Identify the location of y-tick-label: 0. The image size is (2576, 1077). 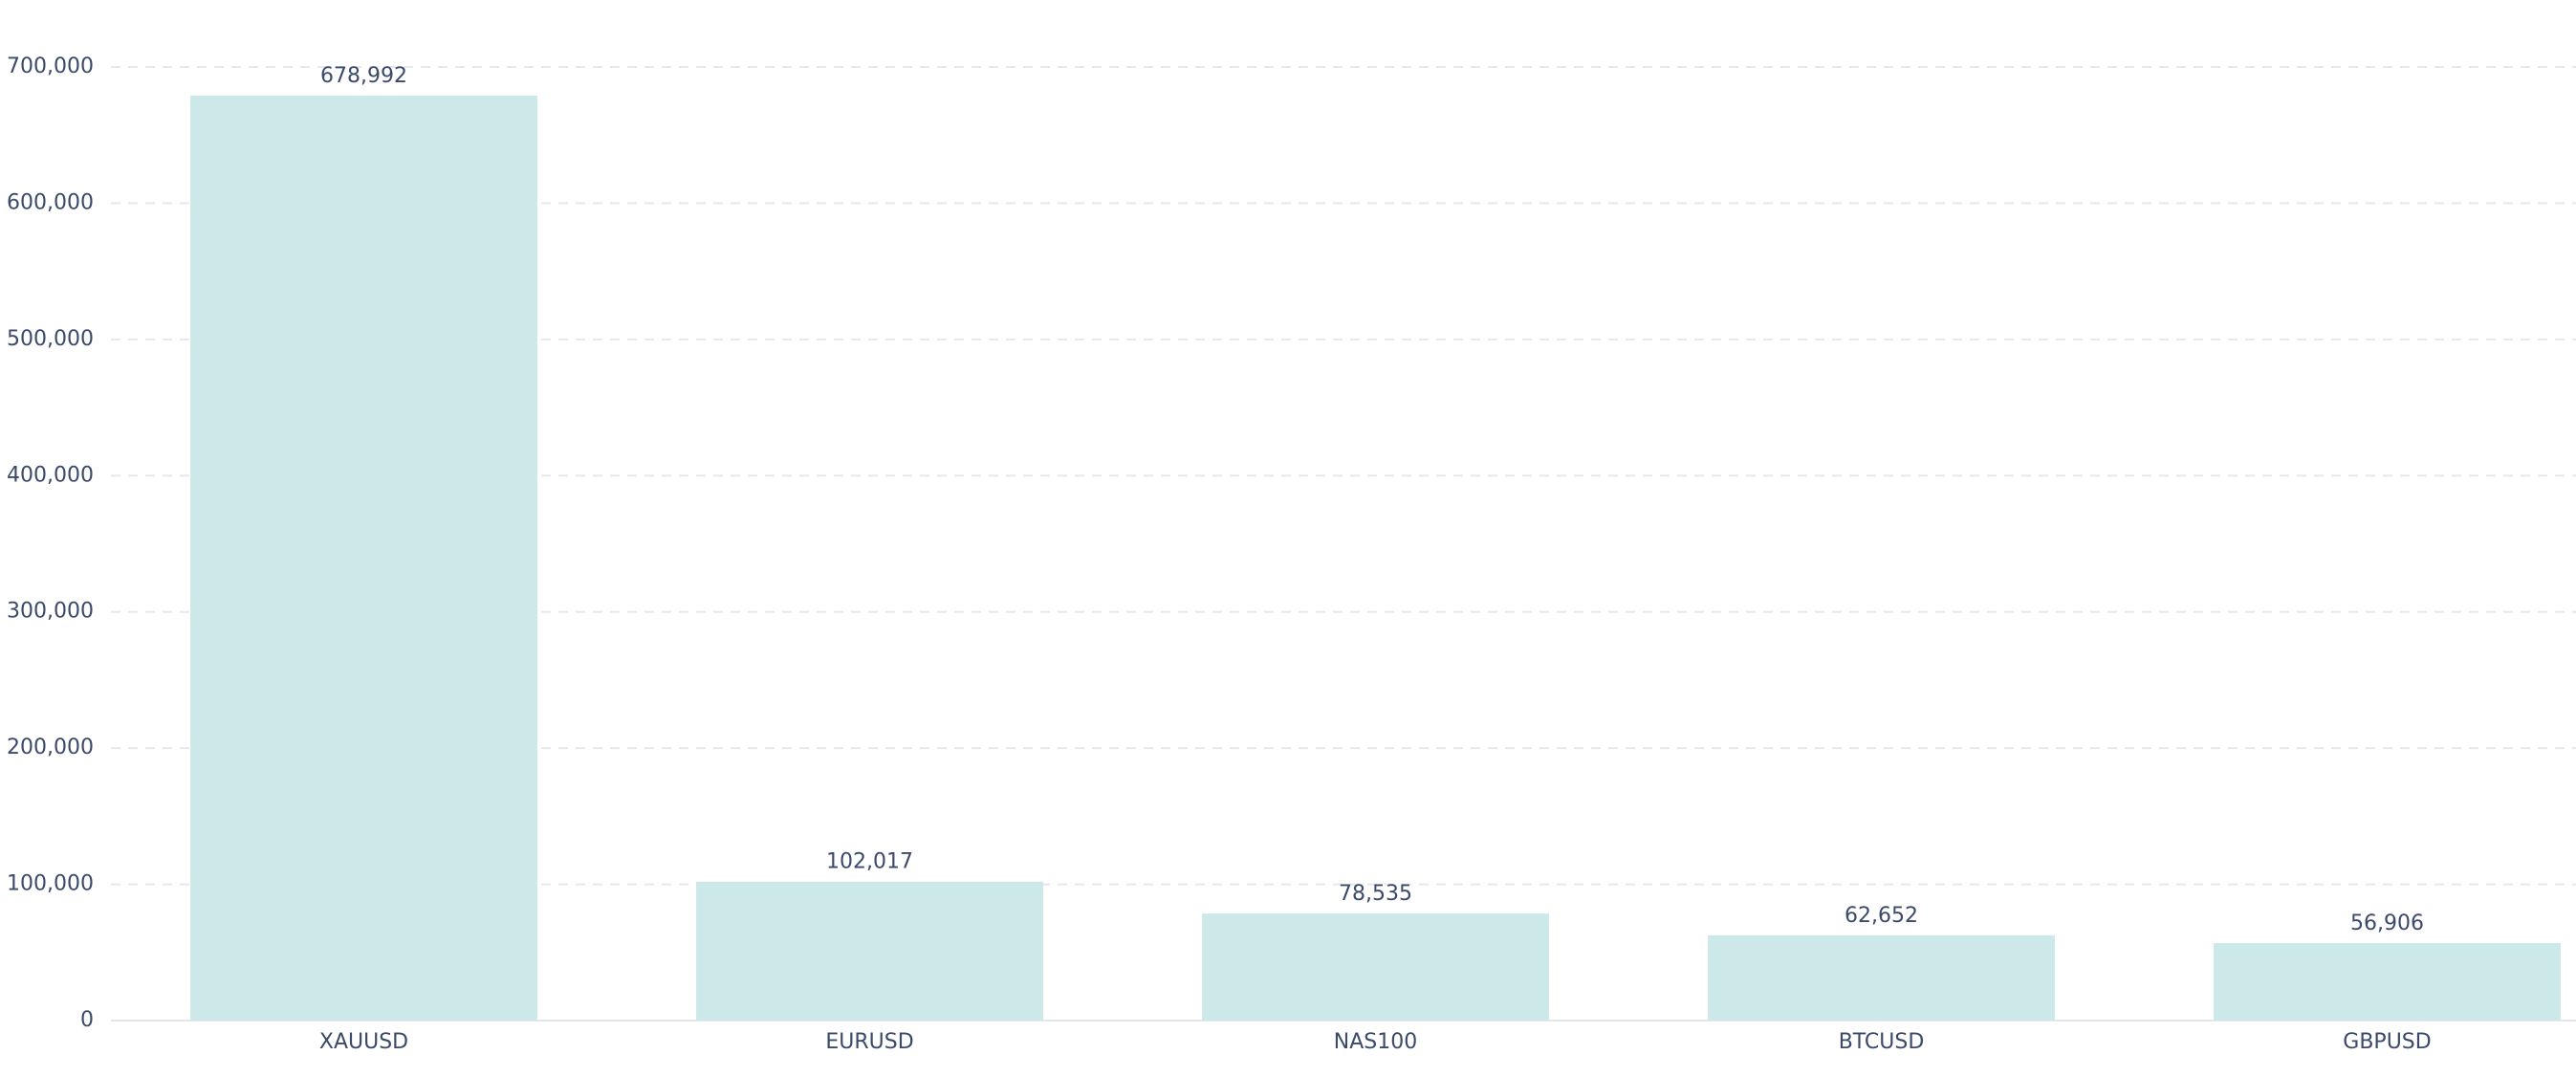
(87, 1020).